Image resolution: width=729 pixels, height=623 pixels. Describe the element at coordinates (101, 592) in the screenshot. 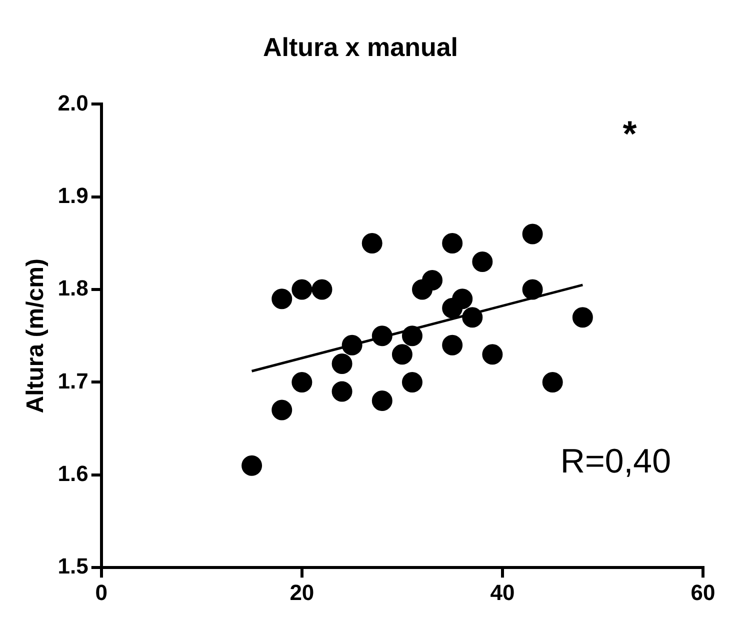

I see `x-tick-label: 0` at that location.